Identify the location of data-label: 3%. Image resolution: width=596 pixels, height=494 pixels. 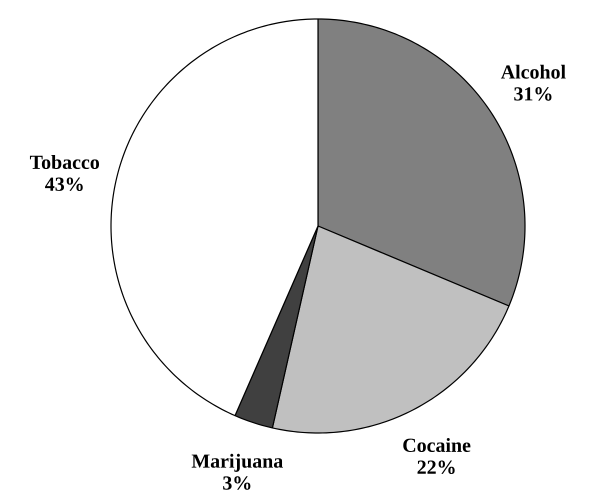
(236, 483).